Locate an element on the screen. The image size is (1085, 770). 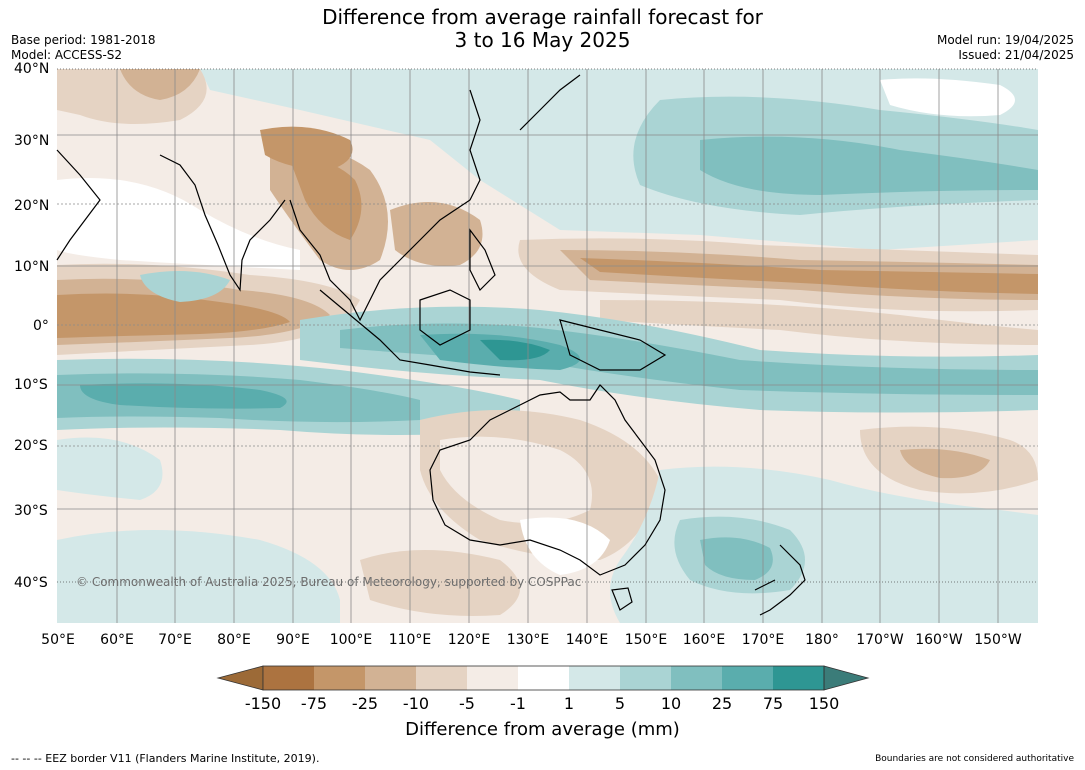
colorbar-tick: -75 is located at coordinates (314, 703).